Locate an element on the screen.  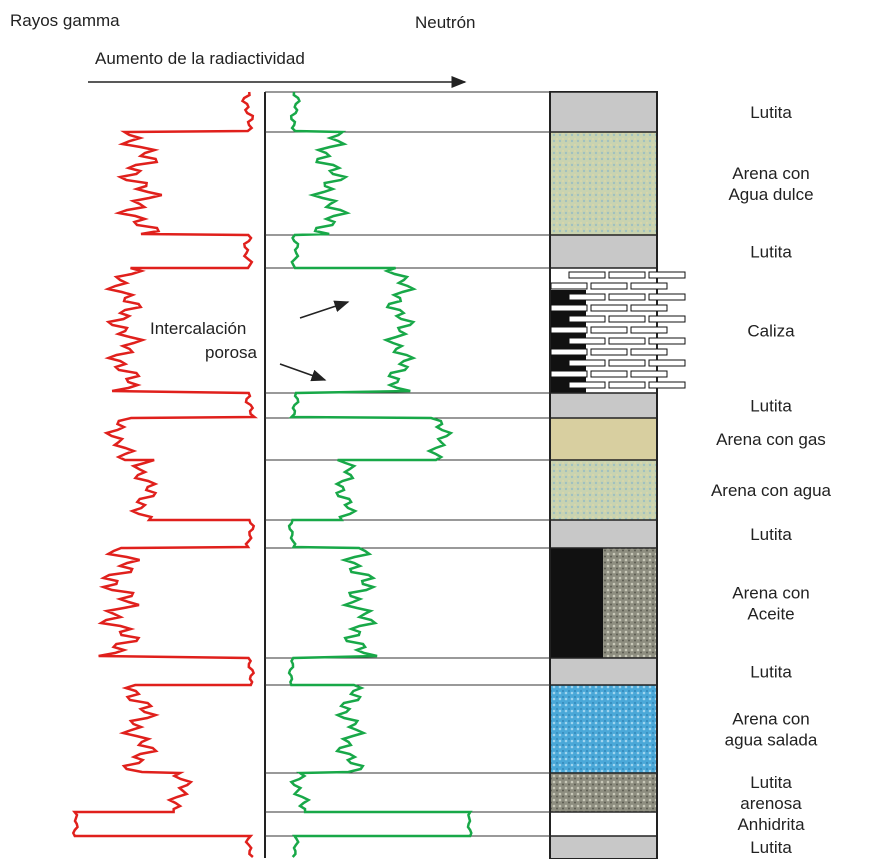
layer-label: Caliza is located at coordinates (771, 331).